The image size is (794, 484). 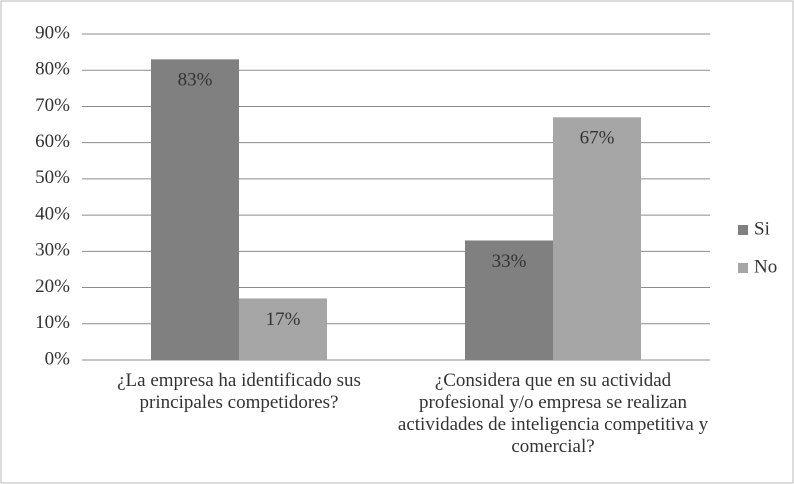 I want to click on y-tick-label: 30%, so click(x=52, y=250).